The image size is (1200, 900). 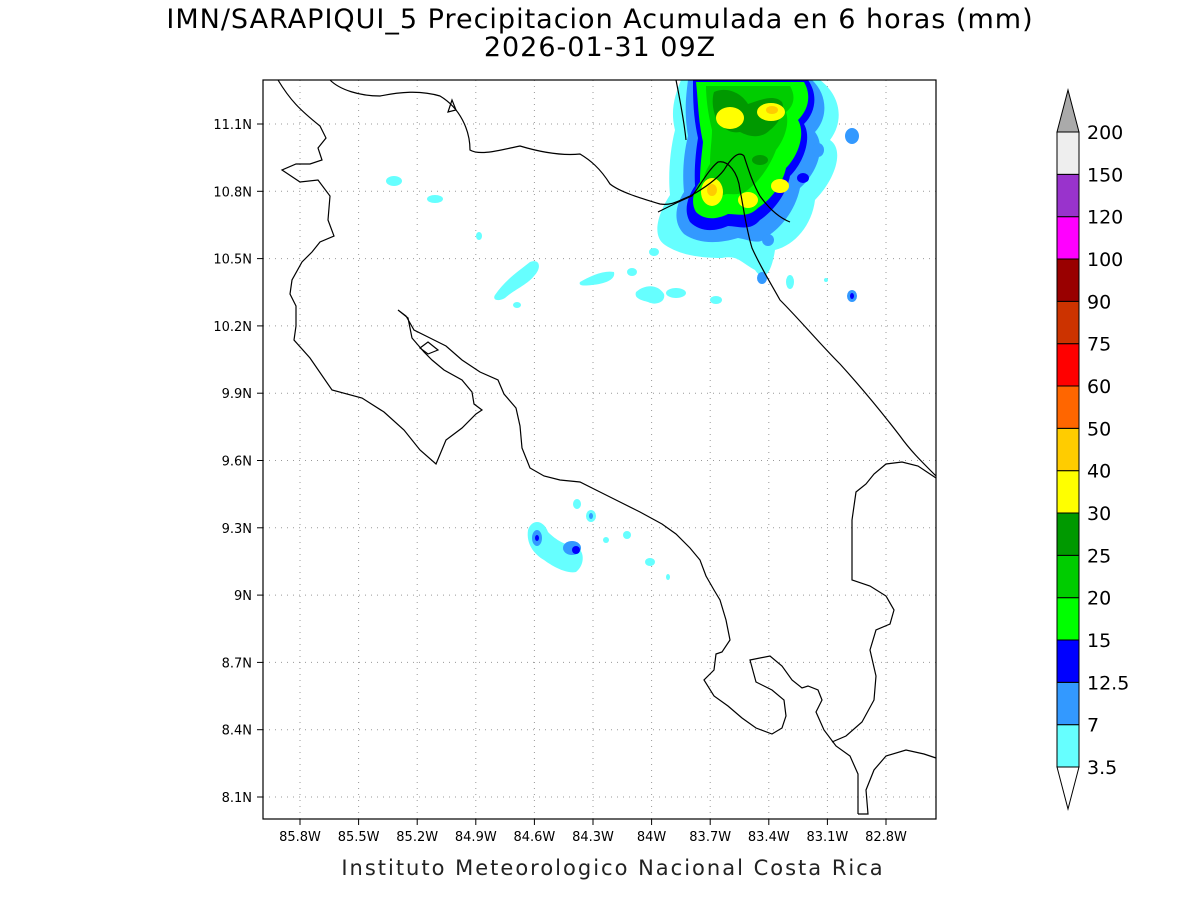 I want to click on lat-tick-label: 10.5N, so click(x=232, y=260).